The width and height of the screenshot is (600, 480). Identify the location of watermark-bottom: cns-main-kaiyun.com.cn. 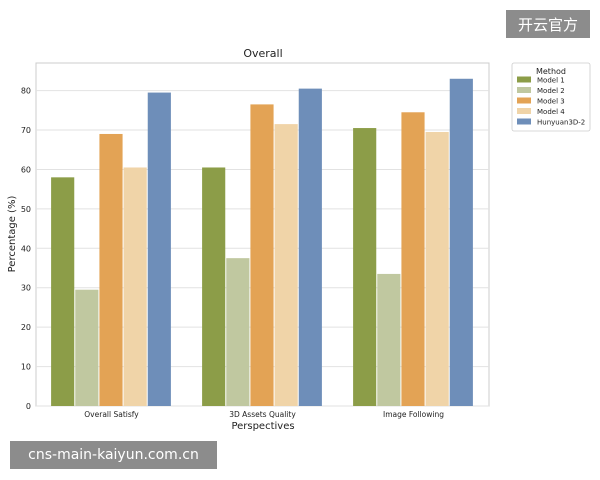
(113, 455).